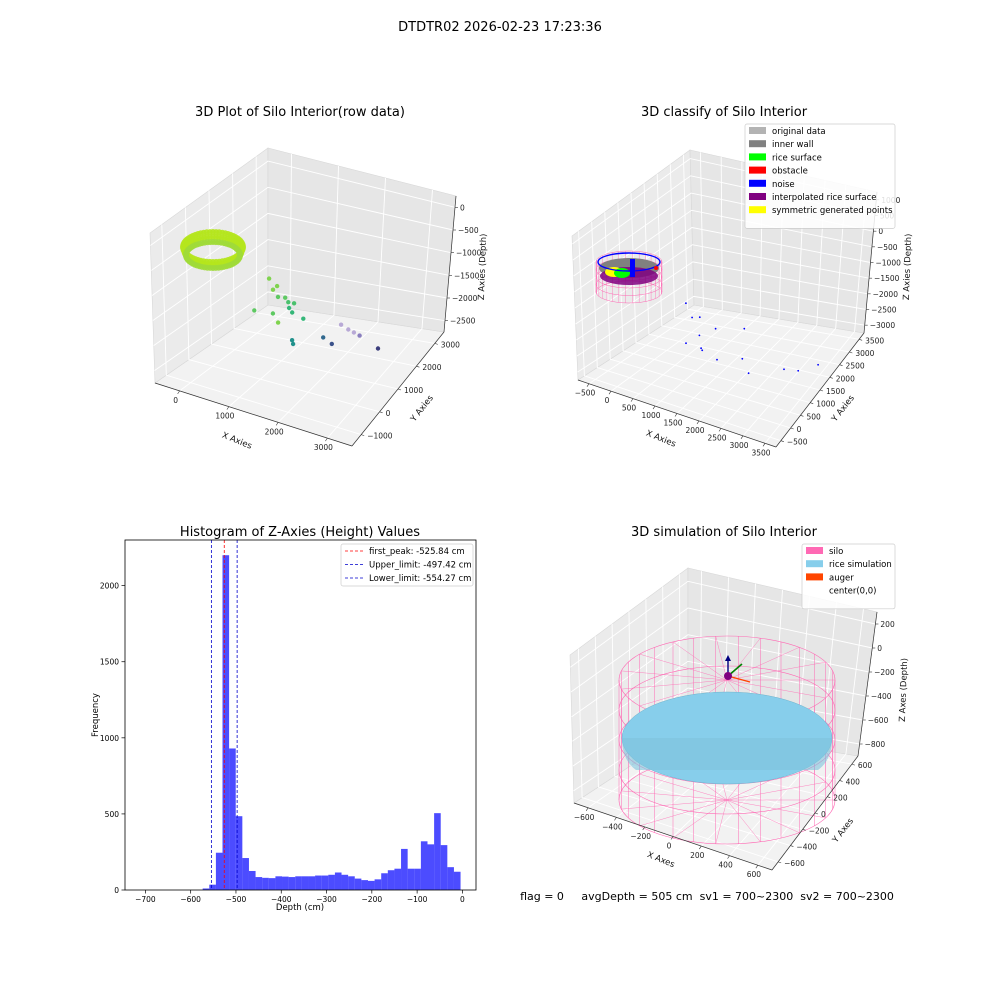  What do you see at coordinates (825, 404) in the screenshot?
I see `classify-plot-y-tick-label: 1000` at bounding box center [825, 404].